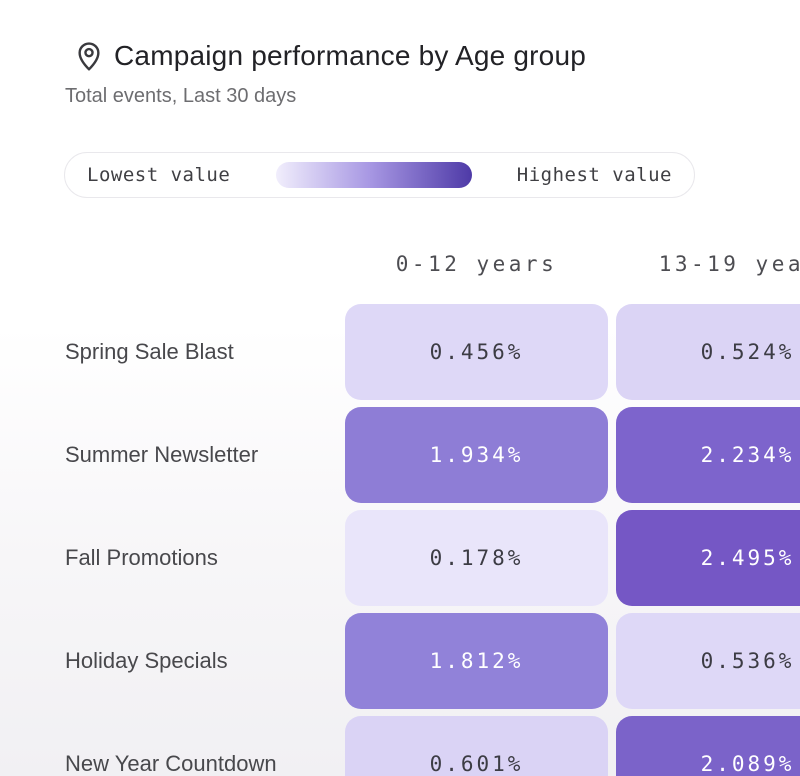 Image resolution: width=800 pixels, height=776 pixels. Describe the element at coordinates (476, 352) in the screenshot. I see `heatmap-cell: 0.456%` at that location.